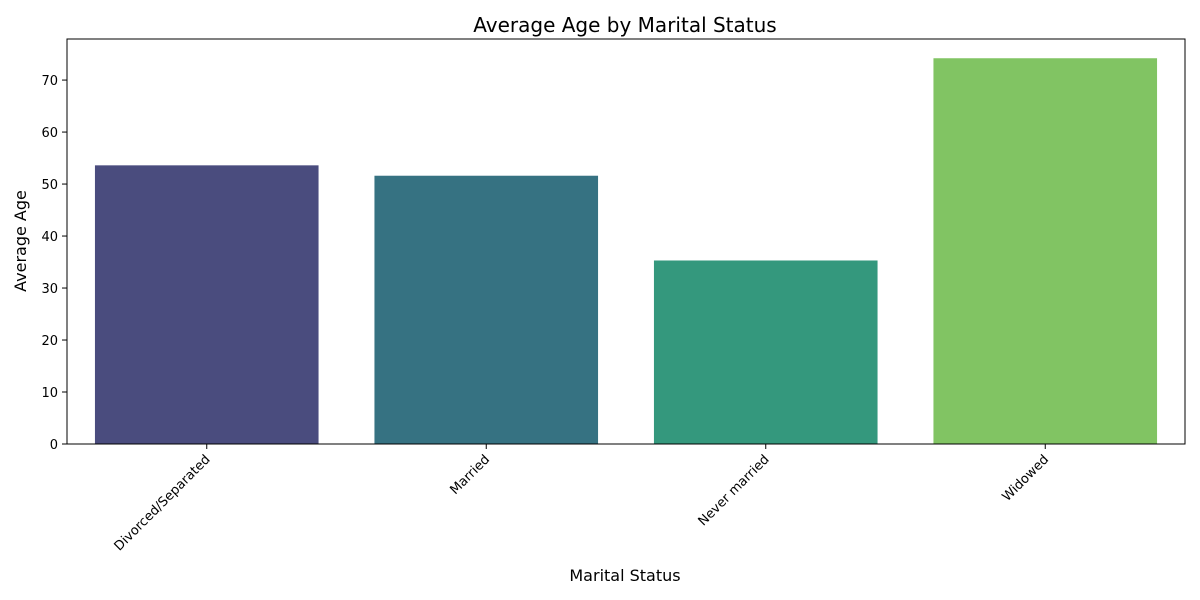 The image size is (1200, 600). What do you see at coordinates (1026, 478) in the screenshot?
I see `x-tick-label: Widowed` at bounding box center [1026, 478].